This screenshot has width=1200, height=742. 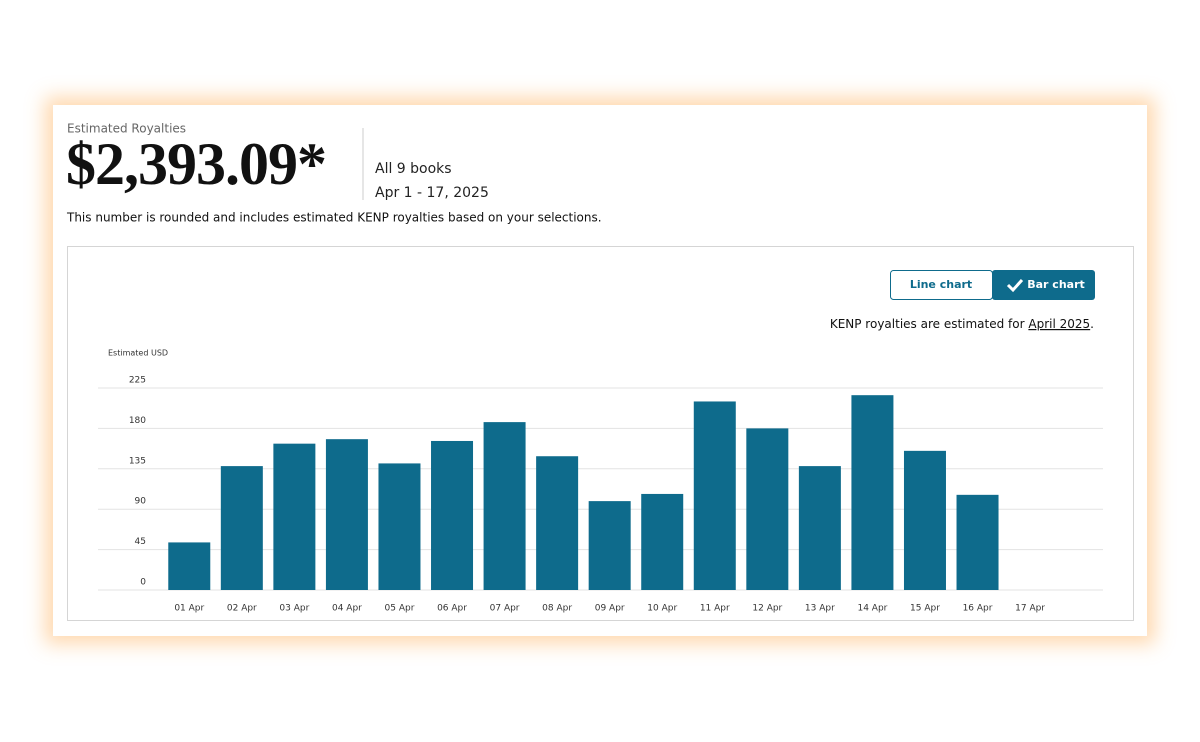 What do you see at coordinates (1030, 609) in the screenshot?
I see `x-tick-label: 17 Apr` at bounding box center [1030, 609].